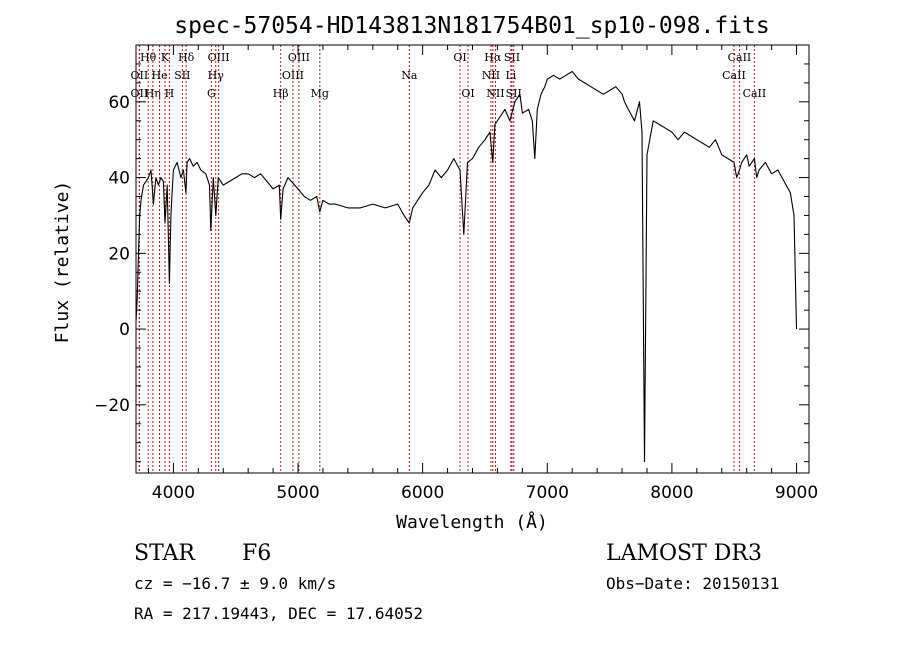  I want to click on spectral-line-label: Hγ, so click(216, 75).